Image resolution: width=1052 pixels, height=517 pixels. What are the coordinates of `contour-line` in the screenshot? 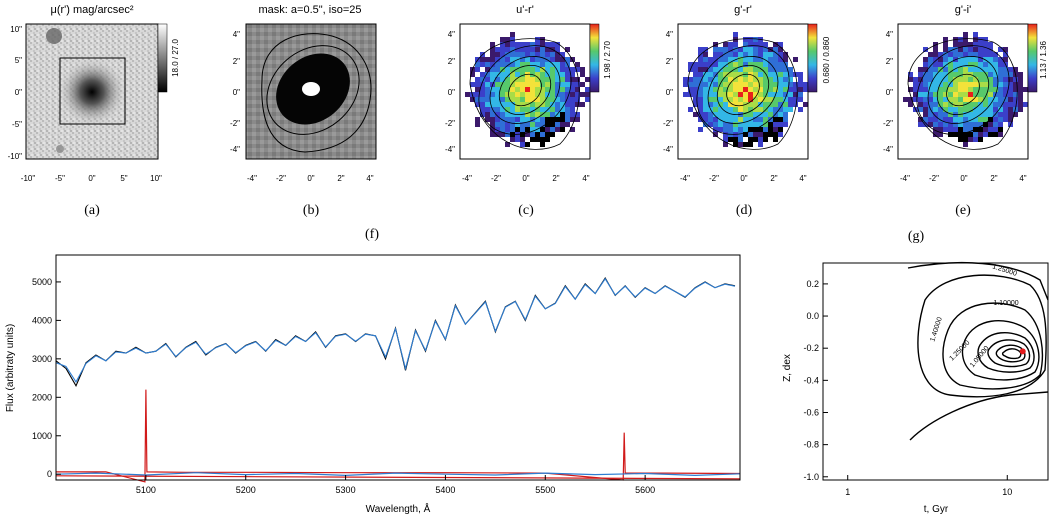 It's located at (979, 416).